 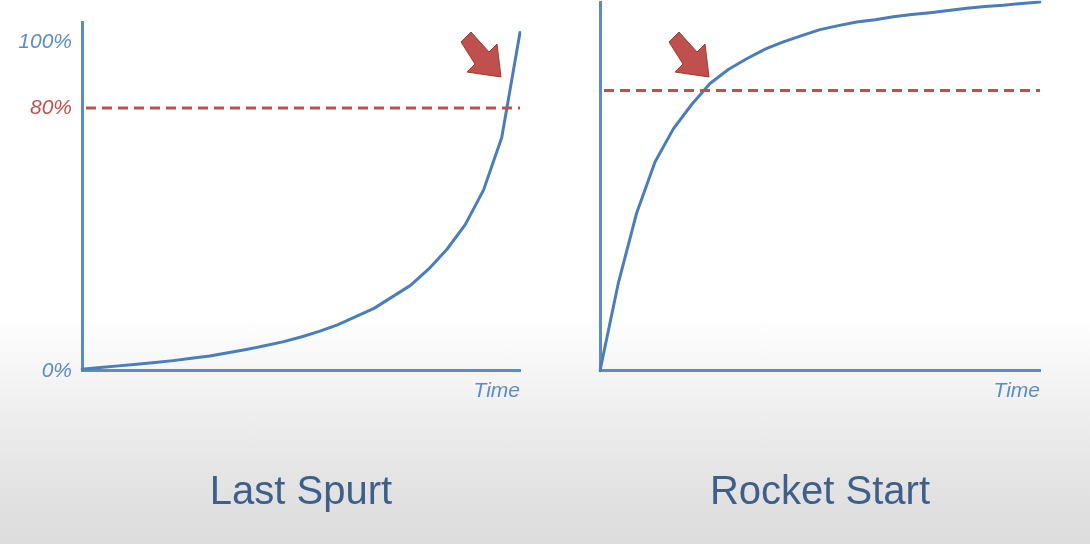 What do you see at coordinates (820, 490) in the screenshot?
I see `text: Rocket Start` at bounding box center [820, 490].